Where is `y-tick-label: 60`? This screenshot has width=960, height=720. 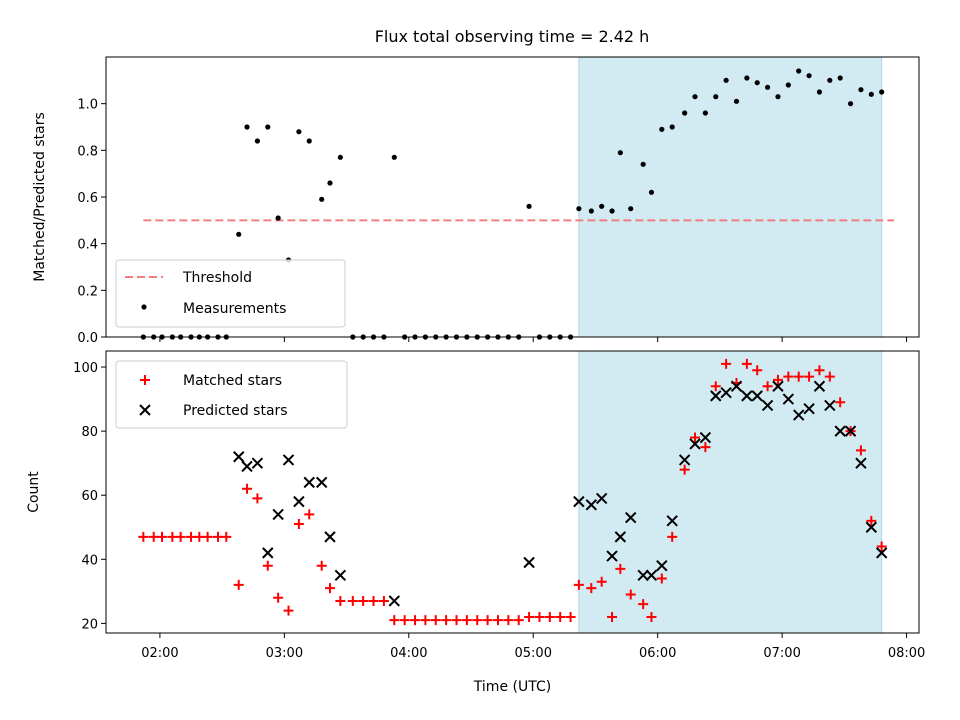
y-tick-label: 60 is located at coordinates (89, 496).